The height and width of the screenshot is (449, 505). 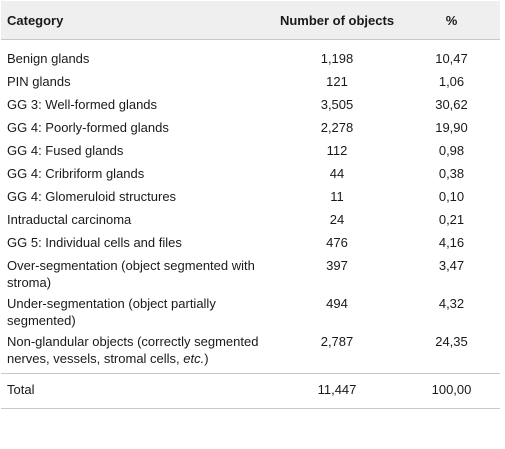 What do you see at coordinates (337, 219) in the screenshot?
I see `cell-count: 24` at bounding box center [337, 219].